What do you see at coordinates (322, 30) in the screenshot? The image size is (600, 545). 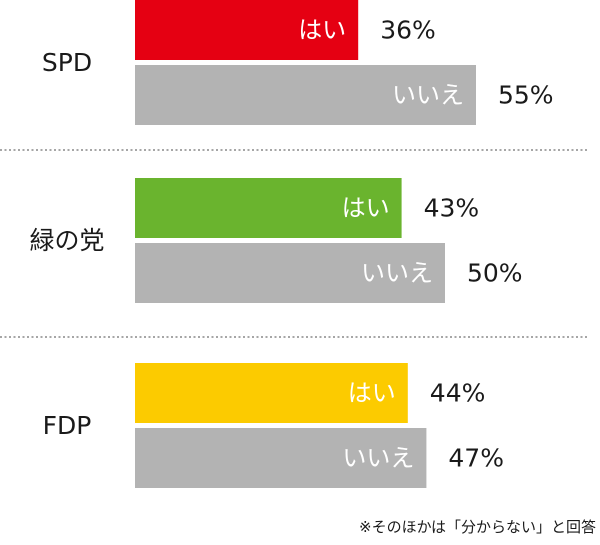 I see `bar-label-1-1: はい` at bounding box center [322, 30].